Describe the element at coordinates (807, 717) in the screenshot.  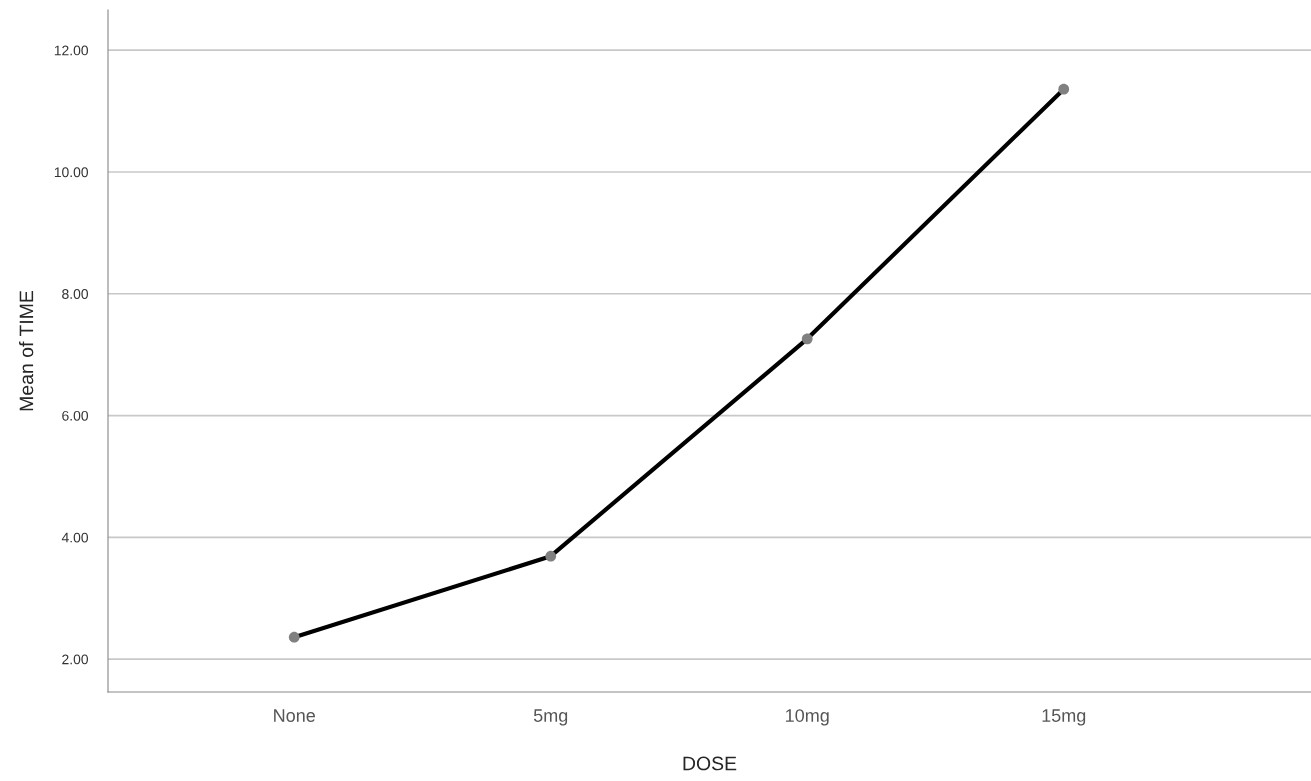
I see `x-tick-label: 10mg` at that location.